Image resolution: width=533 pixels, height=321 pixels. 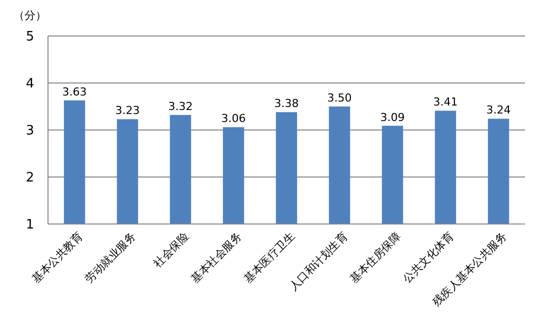 I want to click on data-label: 3.23, so click(x=127, y=111).